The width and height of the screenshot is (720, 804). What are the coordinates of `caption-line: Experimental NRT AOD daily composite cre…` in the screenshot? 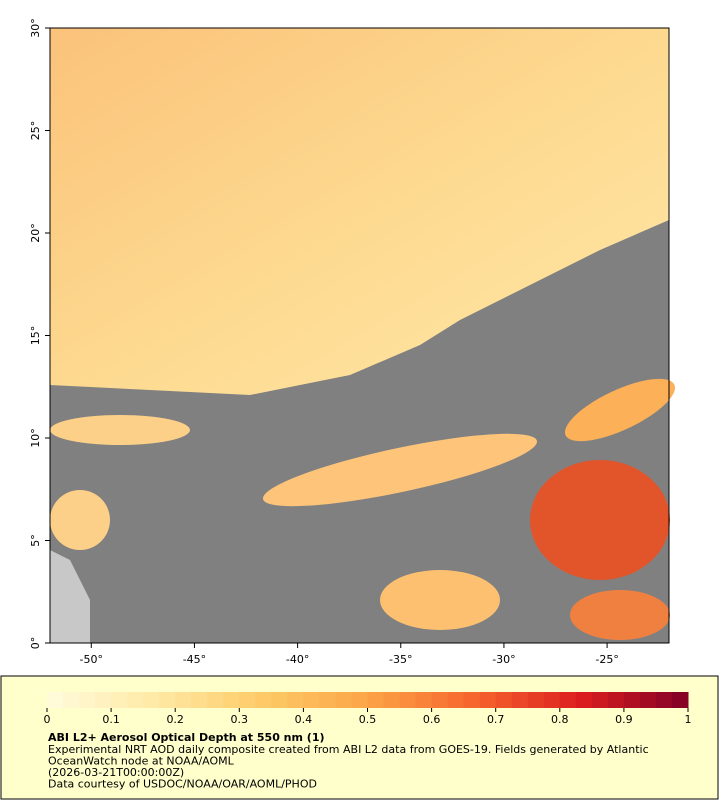 It's located at (348, 749).